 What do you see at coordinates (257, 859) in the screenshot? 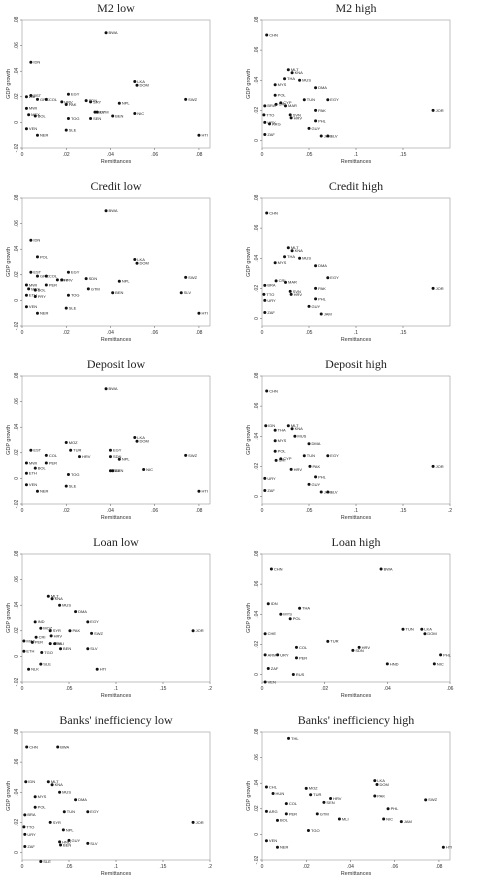
I see `y-tick-label: -.02` at bounding box center [257, 859].